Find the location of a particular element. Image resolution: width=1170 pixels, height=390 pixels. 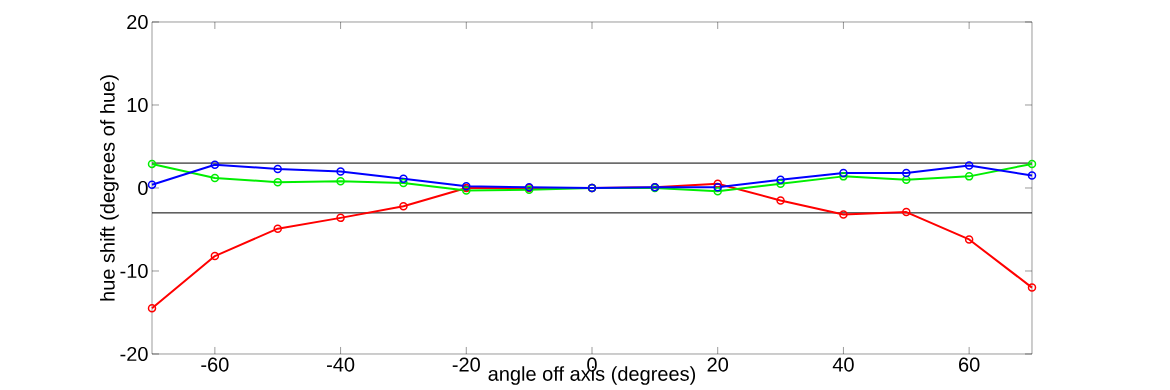

x-tick-label: 60 is located at coordinates (969, 364).